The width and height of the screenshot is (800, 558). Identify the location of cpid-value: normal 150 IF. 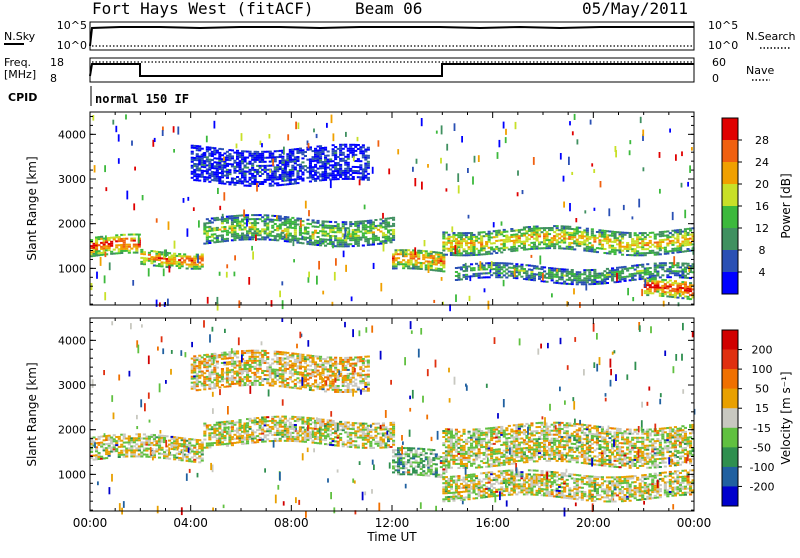
(142, 99).